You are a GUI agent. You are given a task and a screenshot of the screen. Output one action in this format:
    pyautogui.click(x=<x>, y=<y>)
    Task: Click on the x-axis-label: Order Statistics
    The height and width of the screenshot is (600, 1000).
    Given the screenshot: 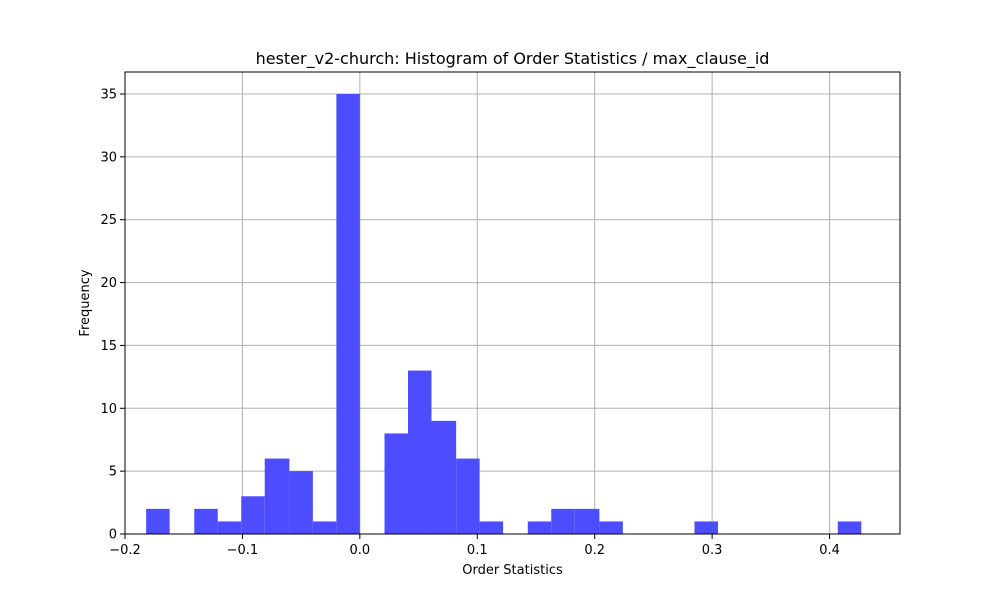 What is the action you would take?
    pyautogui.click(x=512, y=570)
    